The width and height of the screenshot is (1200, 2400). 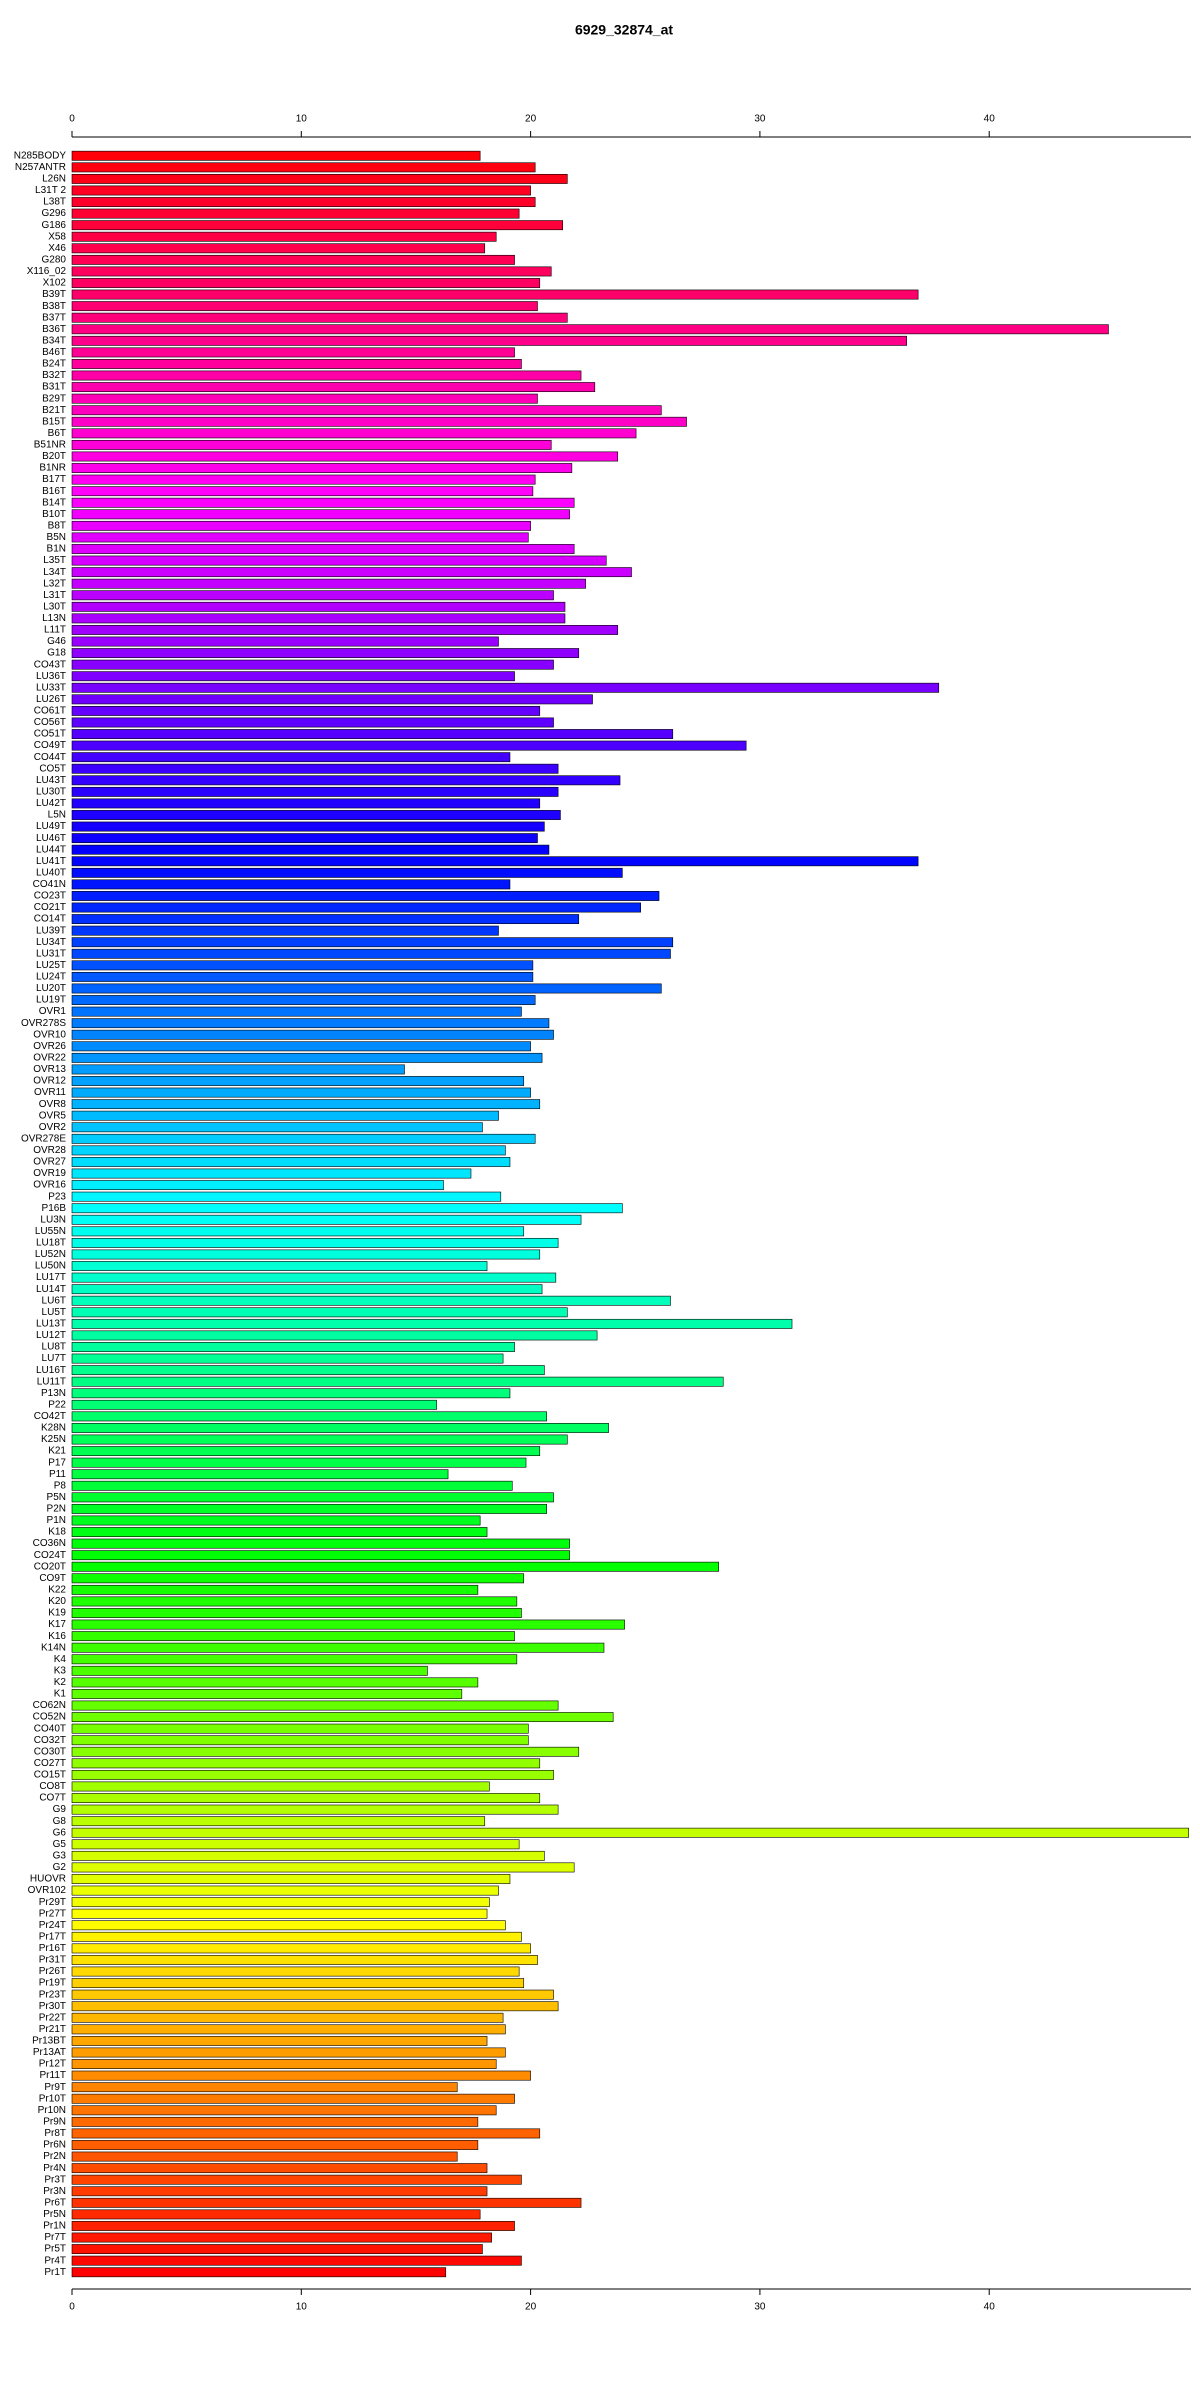 What do you see at coordinates (51, 849) in the screenshot?
I see `category-label: LU44T` at bounding box center [51, 849].